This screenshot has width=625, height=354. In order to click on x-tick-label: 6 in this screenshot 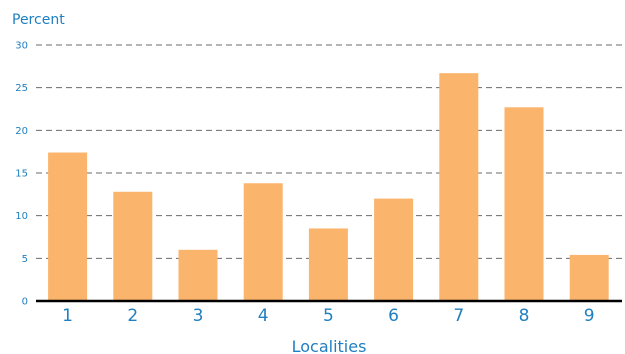, I will do `click(393, 316)`.